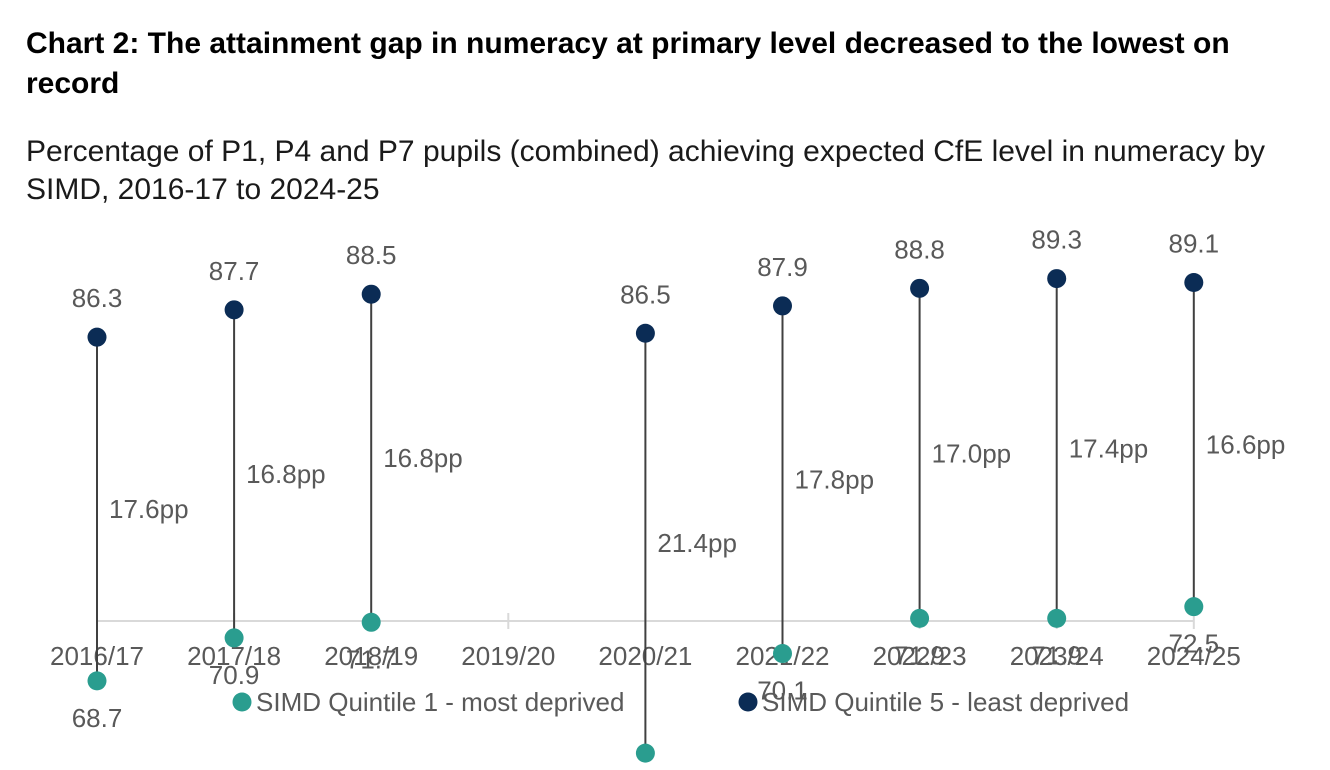 The width and height of the screenshot is (1330, 770). I want to click on quintile5-value-label: 88.8, so click(919, 249).